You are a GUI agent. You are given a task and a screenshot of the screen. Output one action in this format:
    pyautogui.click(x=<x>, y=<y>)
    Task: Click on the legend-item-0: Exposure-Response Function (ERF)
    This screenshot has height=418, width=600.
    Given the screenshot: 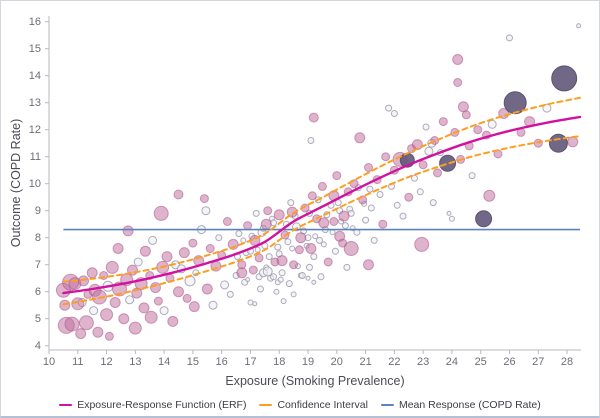 What is the action you would take?
    pyautogui.click(x=152, y=405)
    